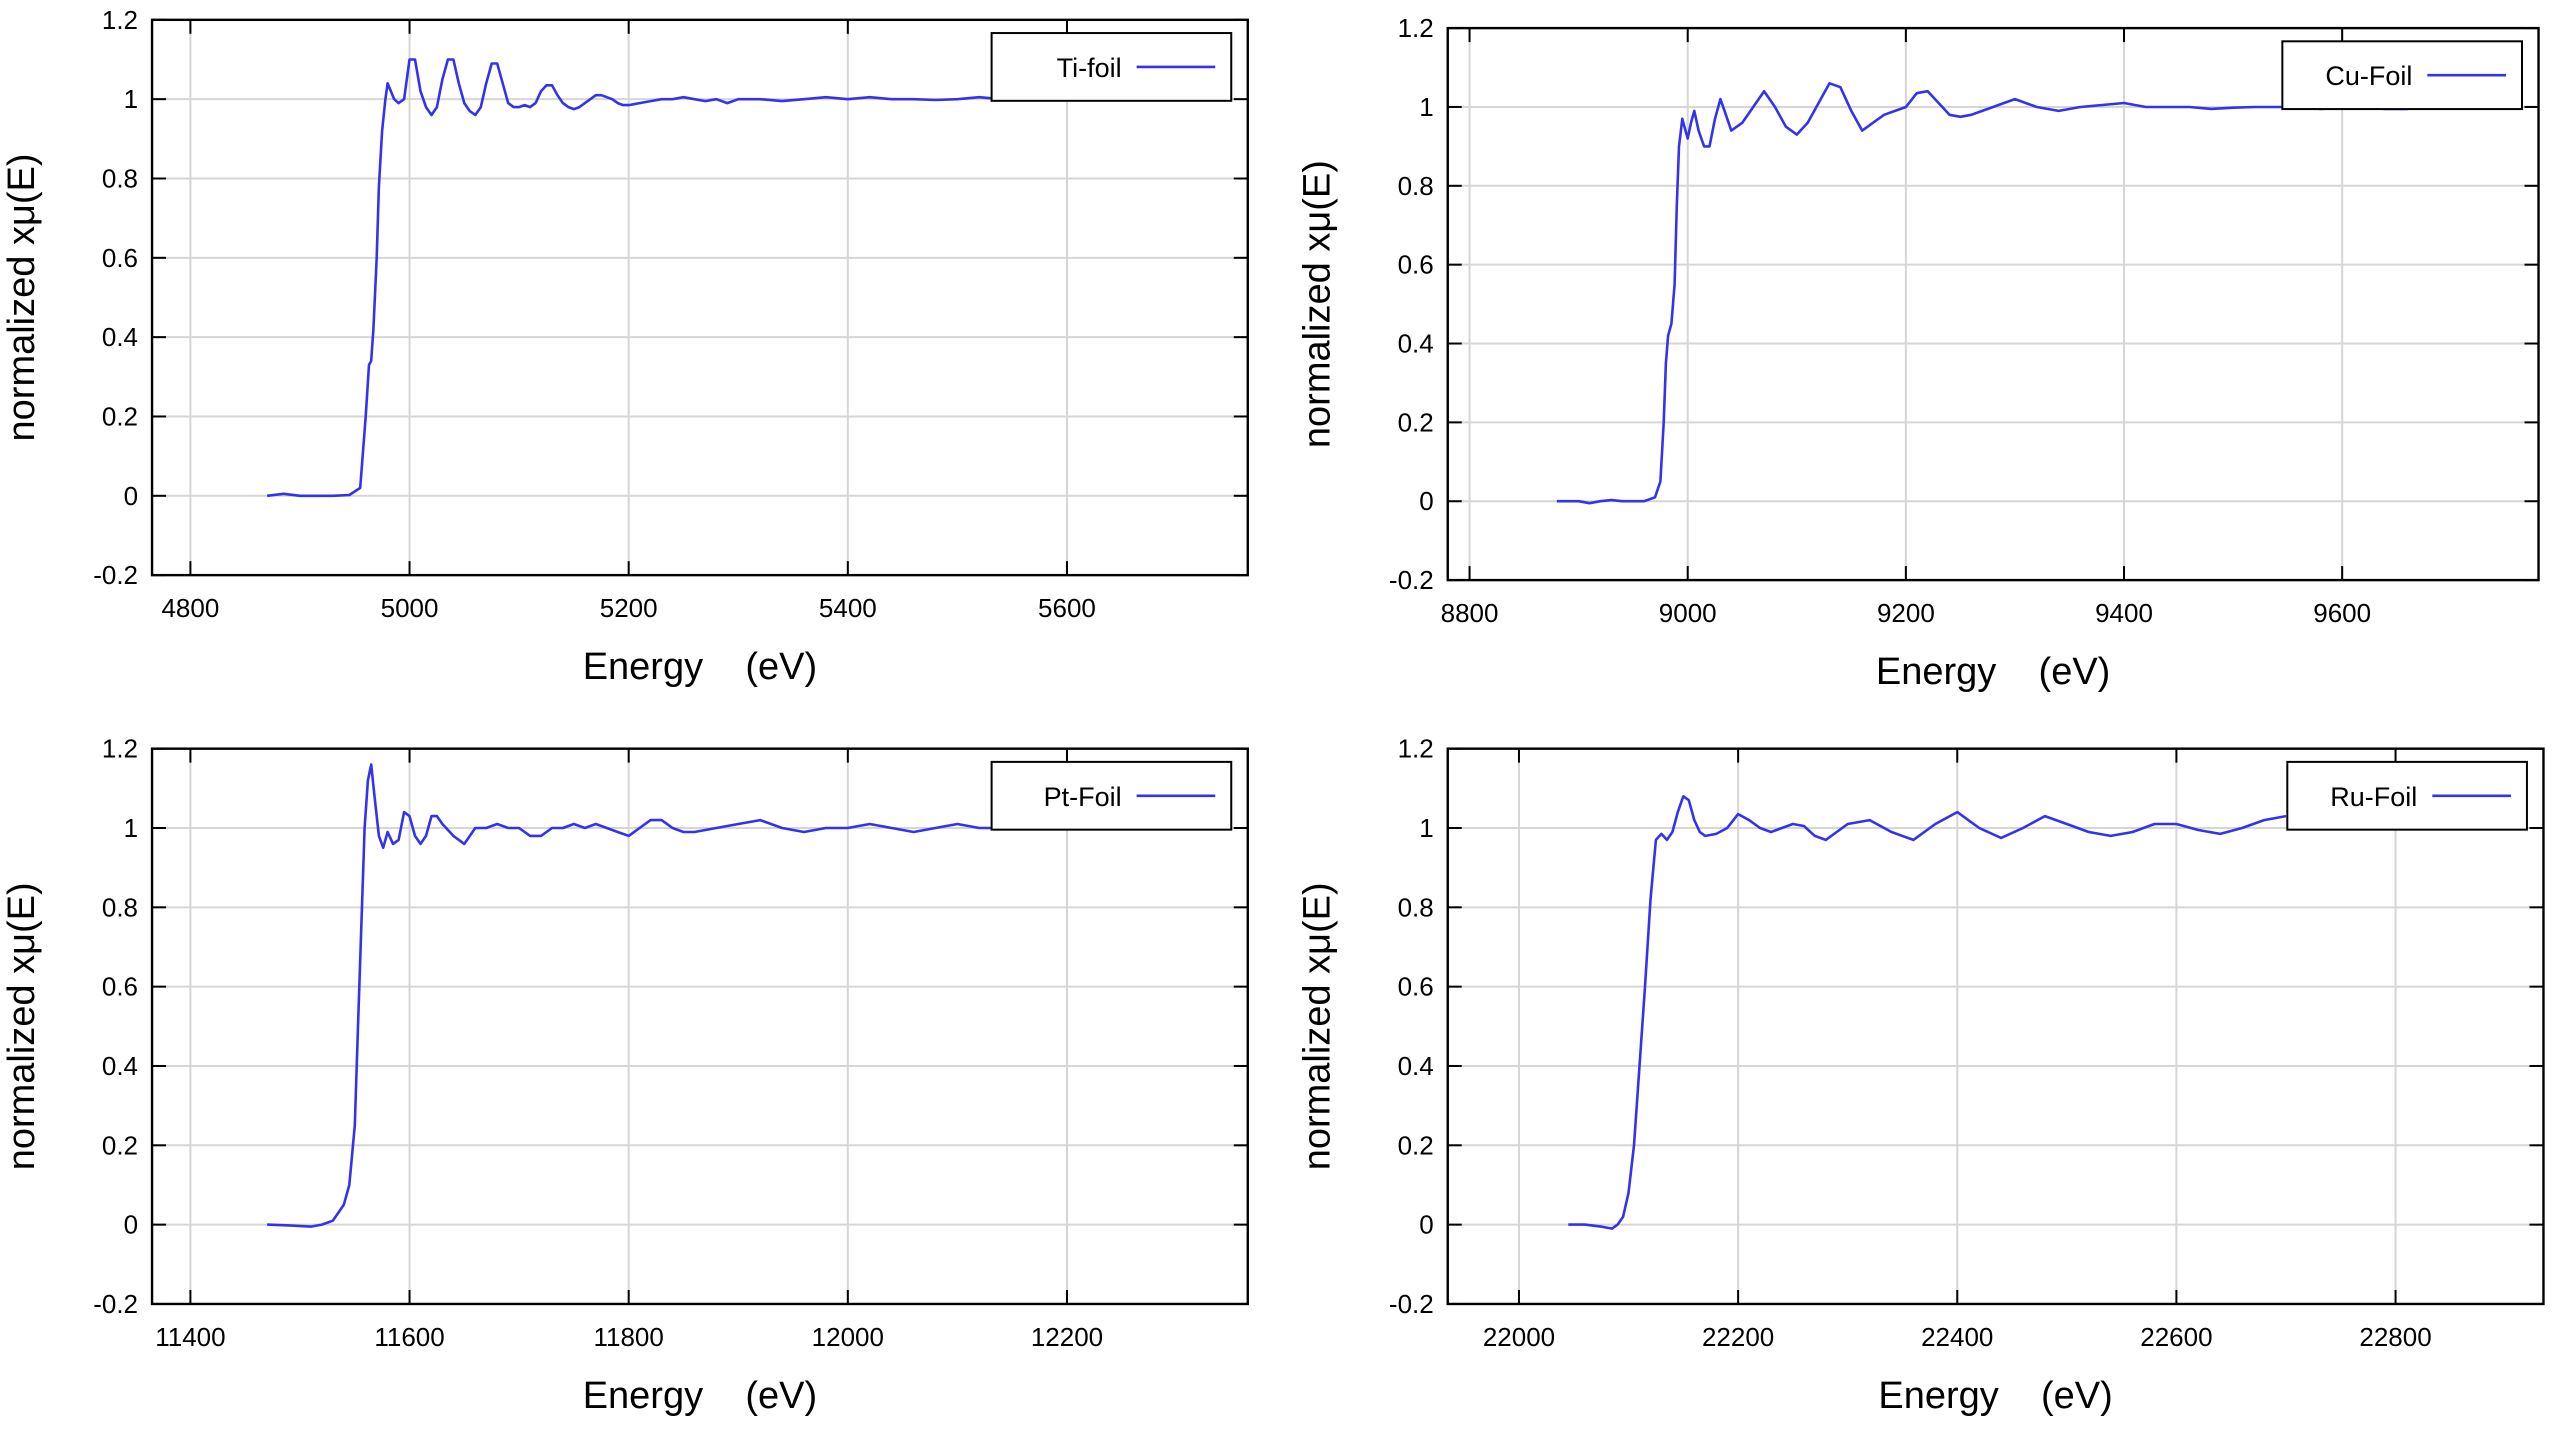 The height and width of the screenshot is (1440, 2560). What do you see at coordinates (694, 995) in the screenshot?
I see `series-line-pt-foil` at bounding box center [694, 995].